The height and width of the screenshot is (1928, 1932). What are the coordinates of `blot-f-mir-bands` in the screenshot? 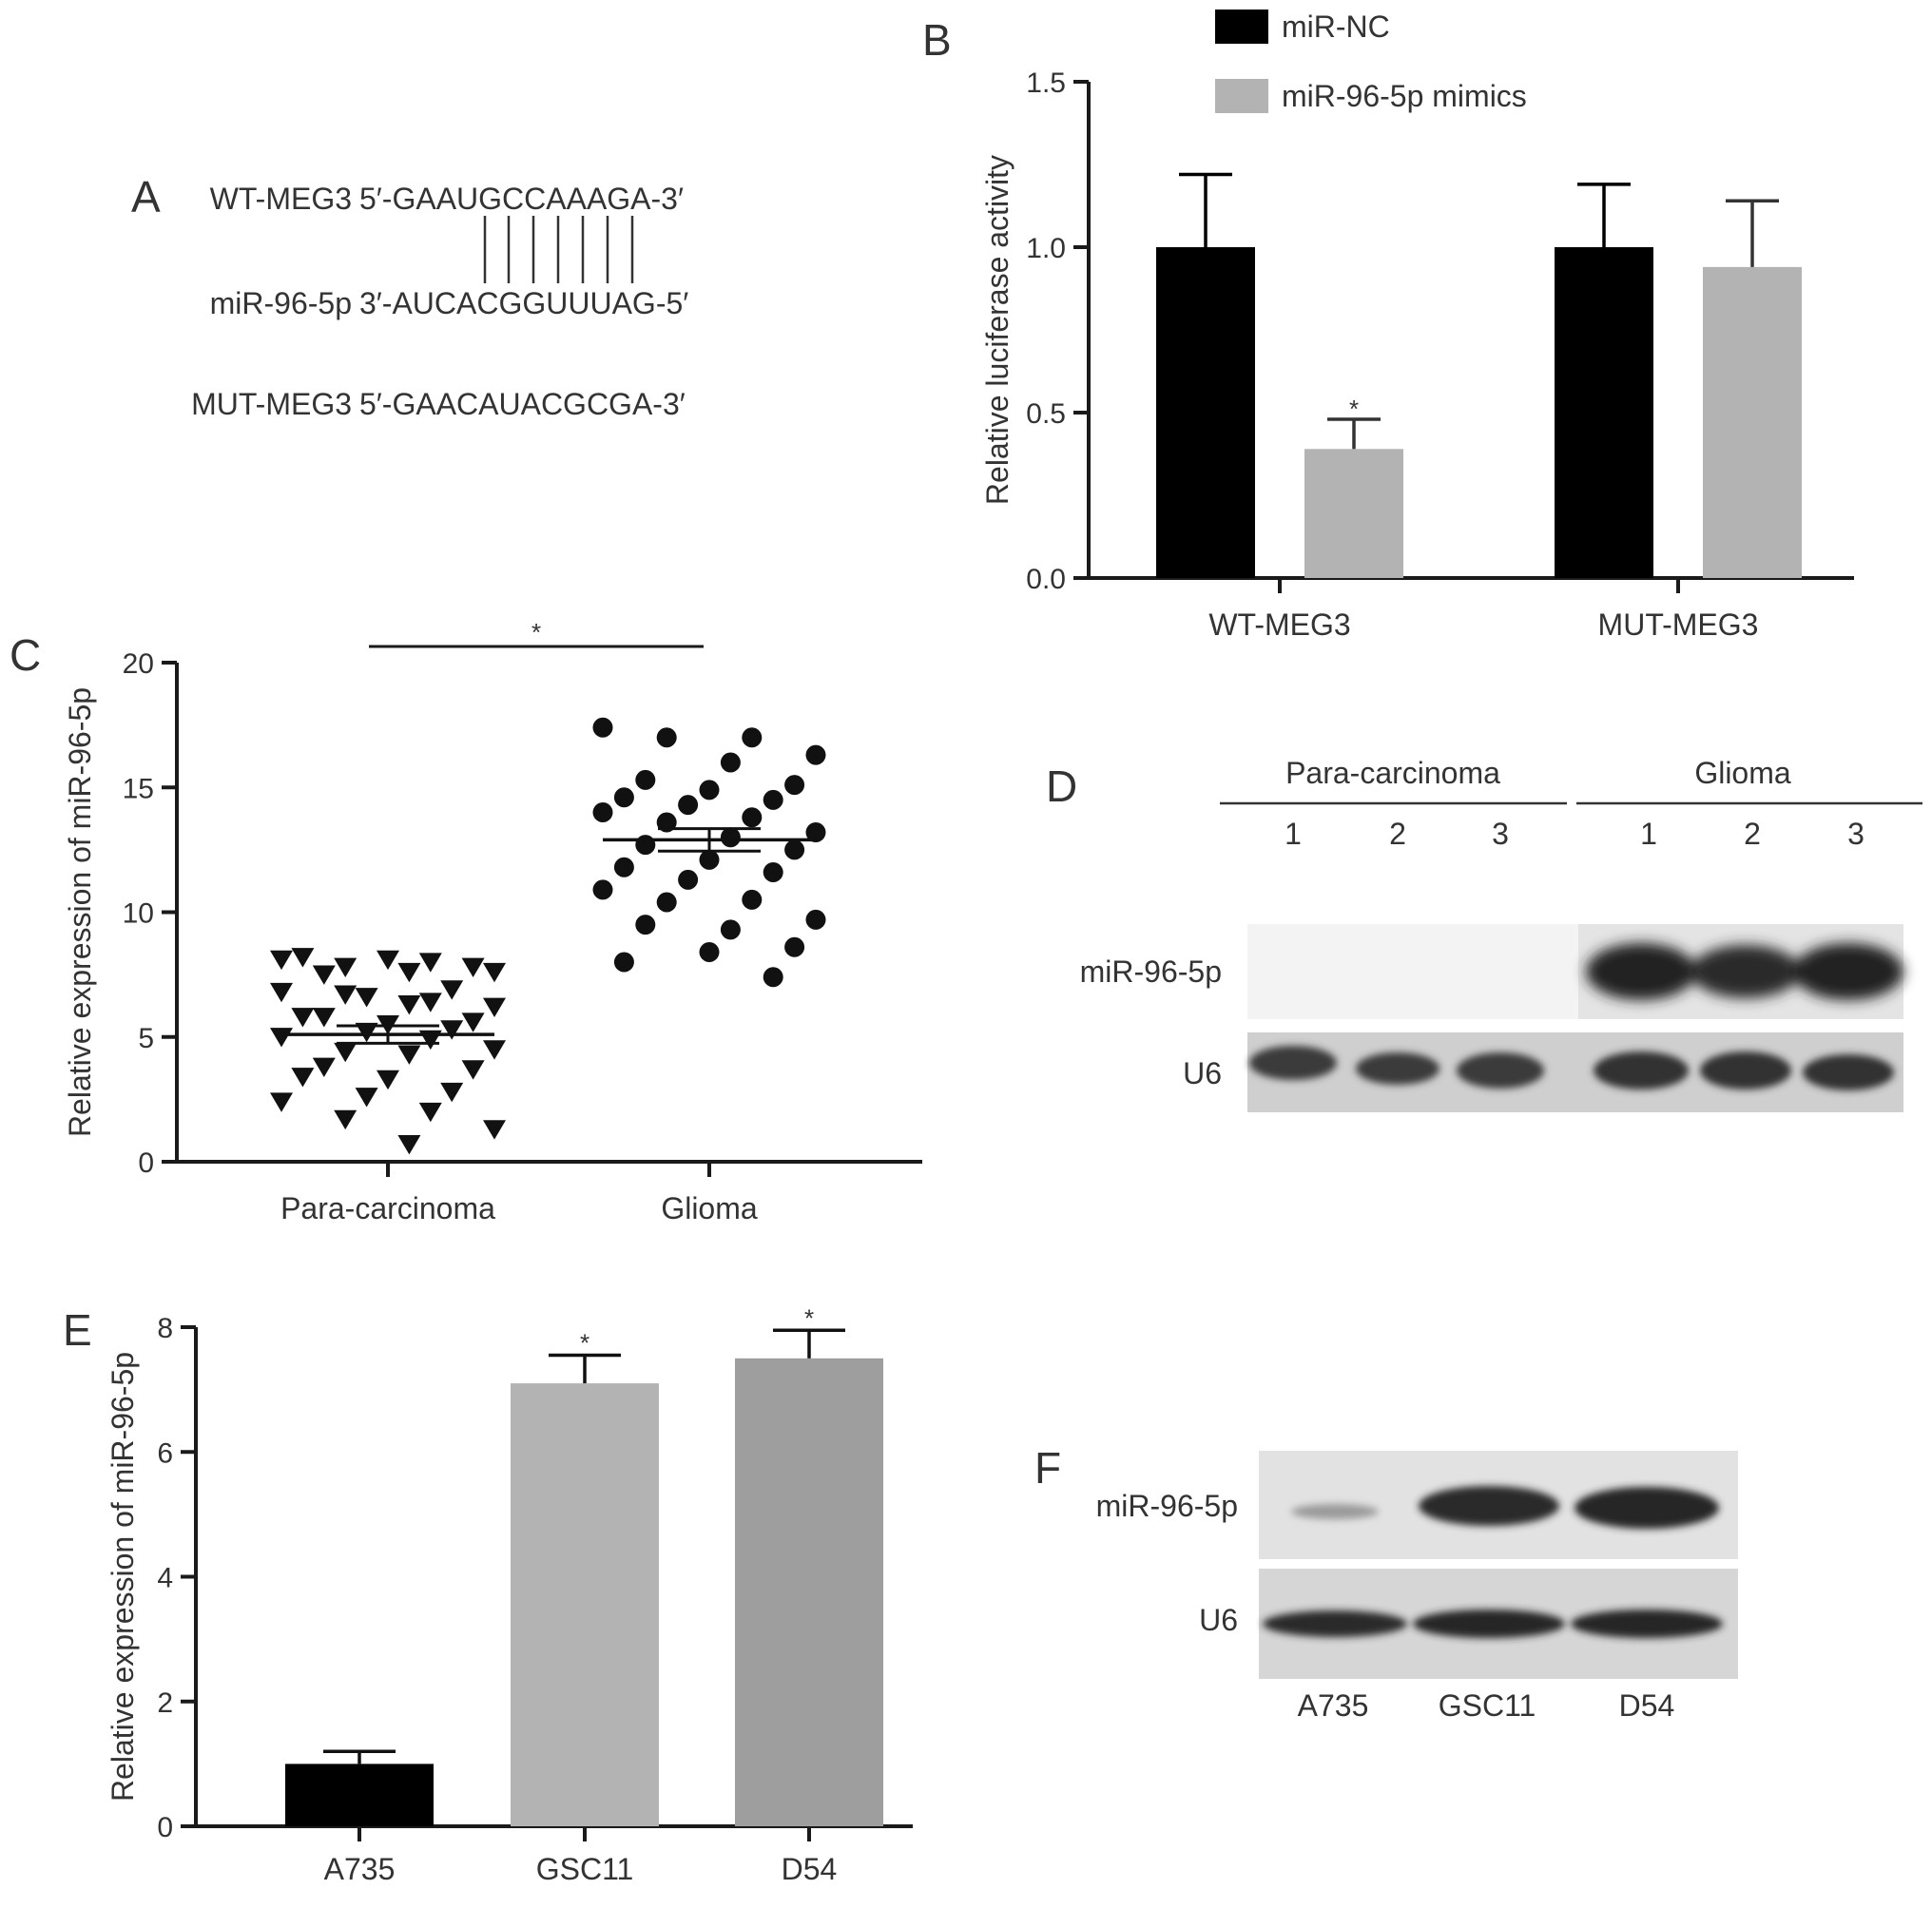 It's located at (1505, 1507).